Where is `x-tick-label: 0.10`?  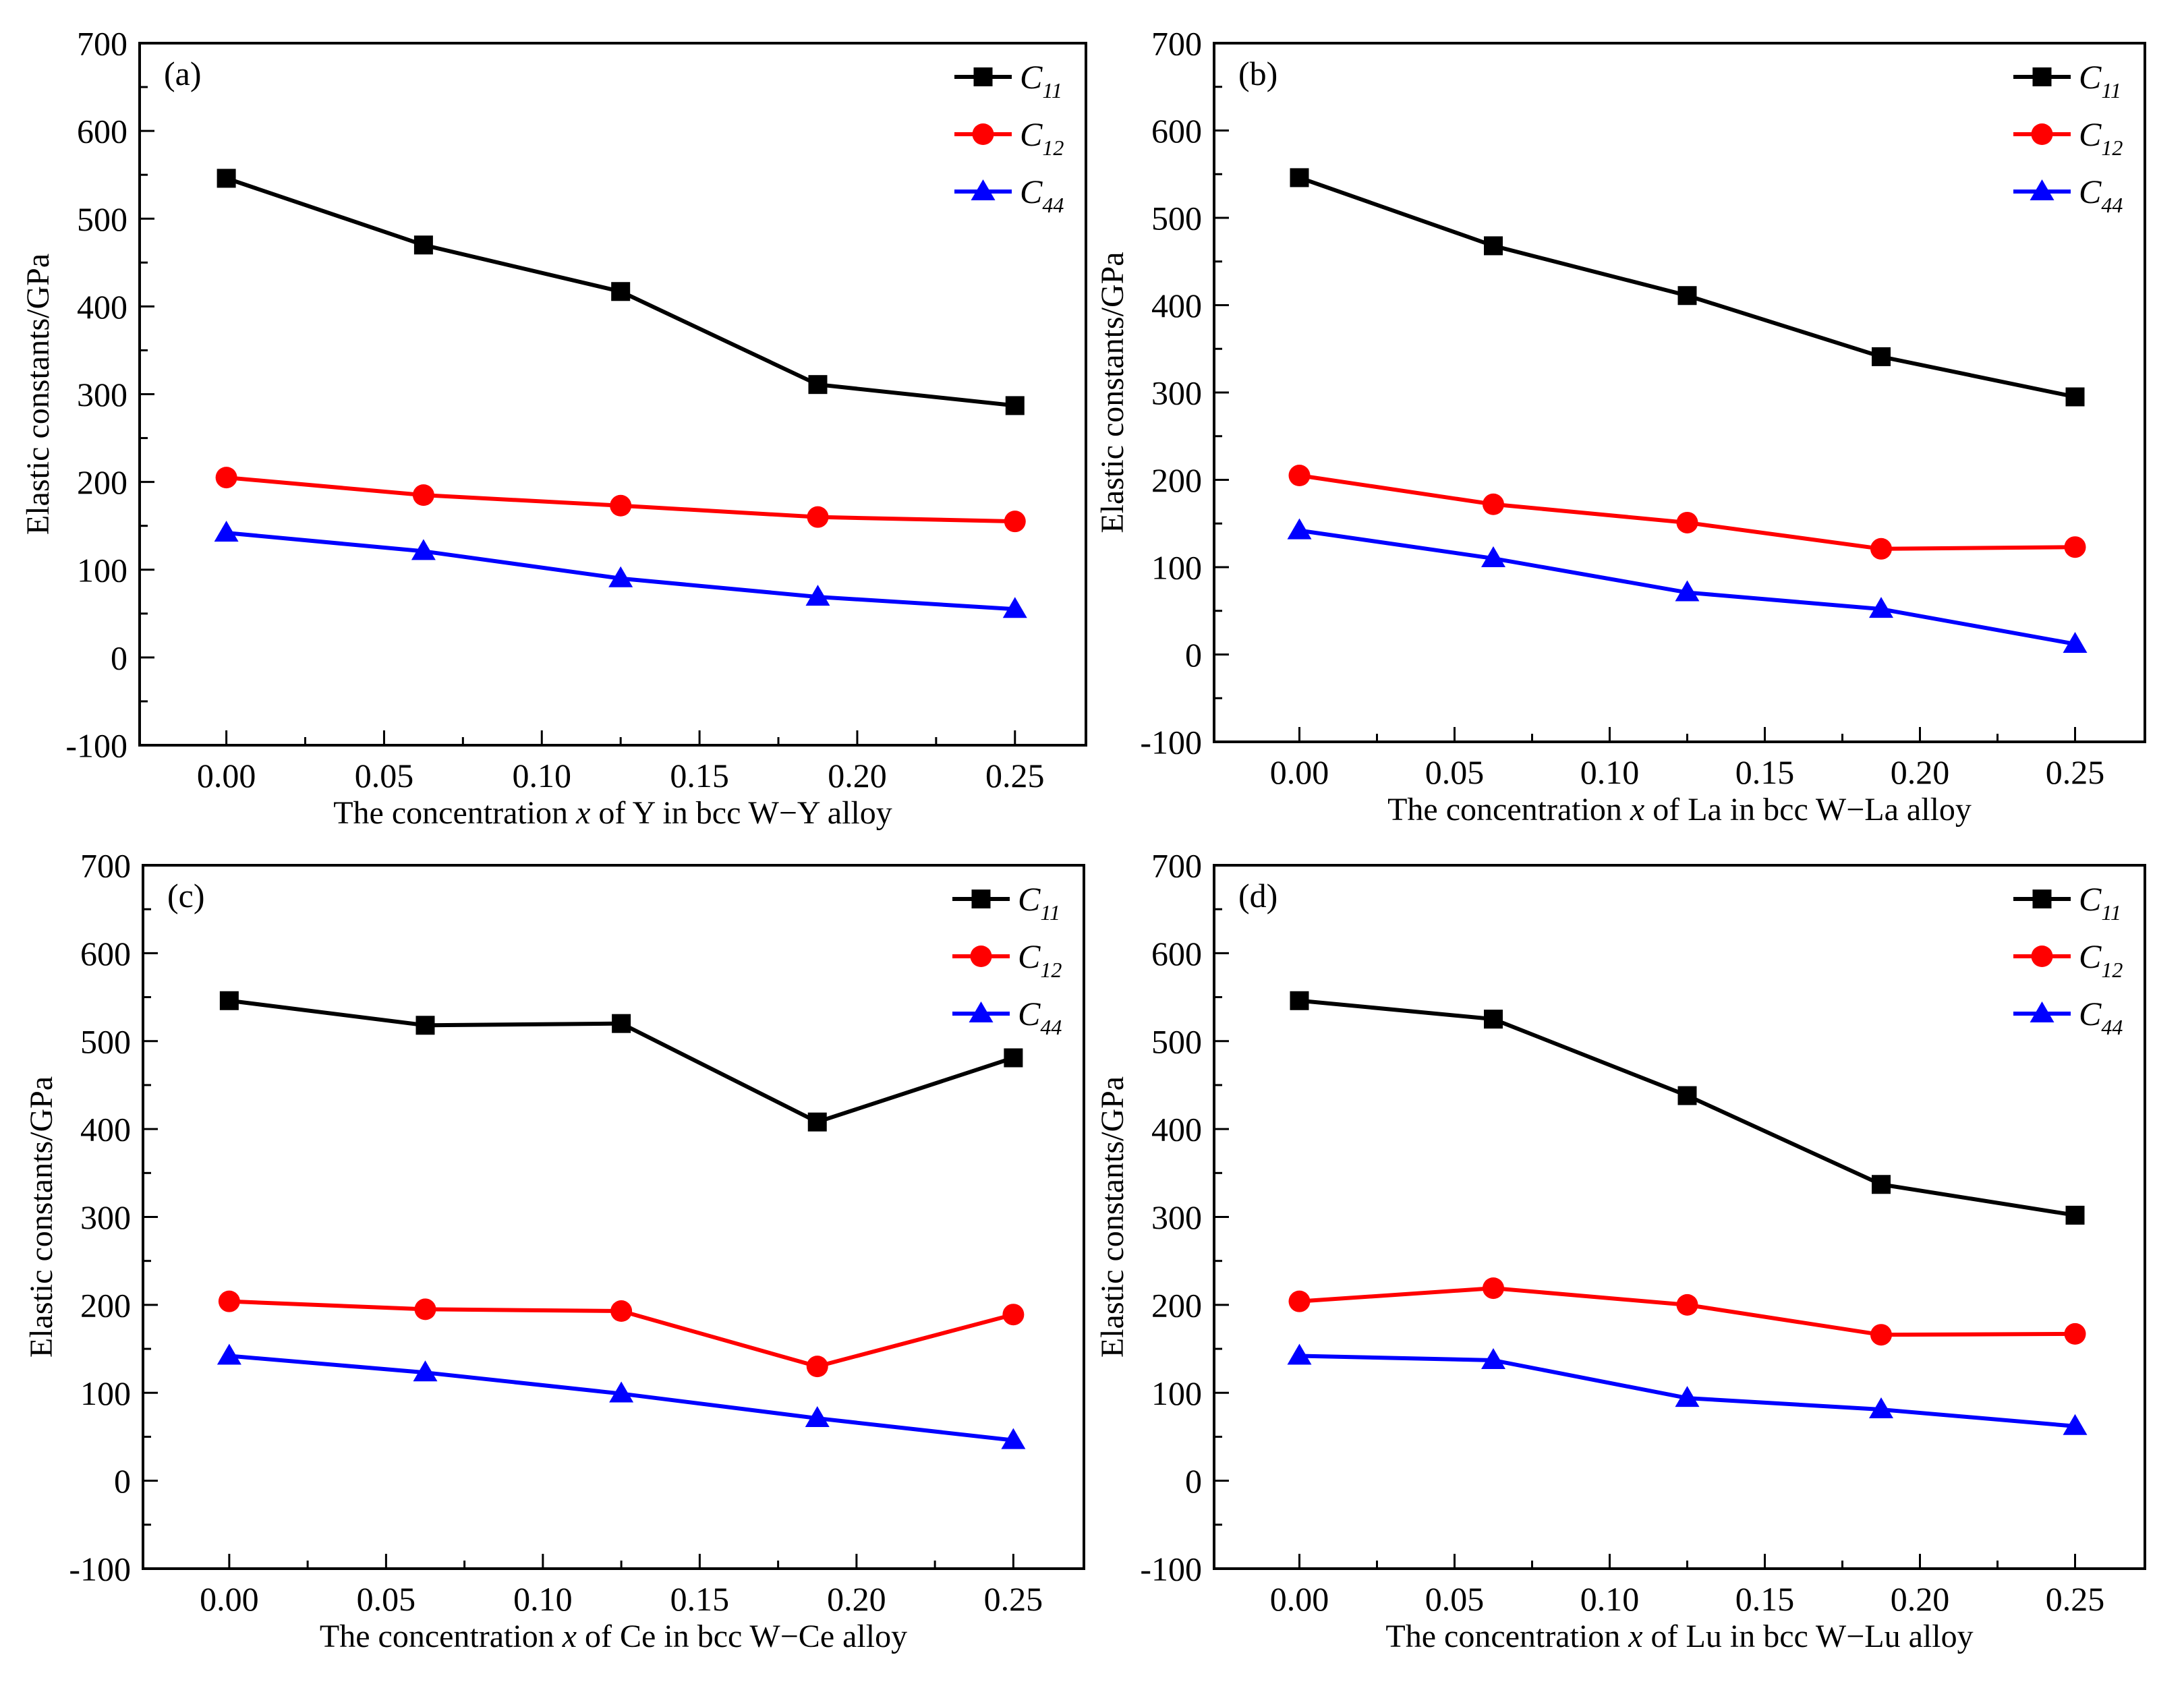 x-tick-label: 0.10 is located at coordinates (542, 776).